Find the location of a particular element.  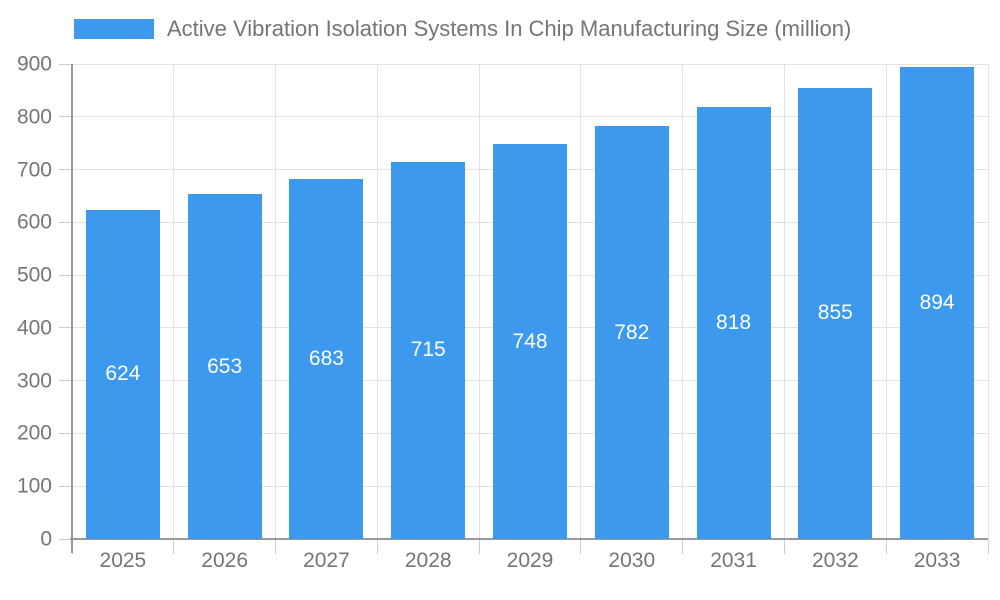

y-tick-label: 300 is located at coordinates (34, 381).